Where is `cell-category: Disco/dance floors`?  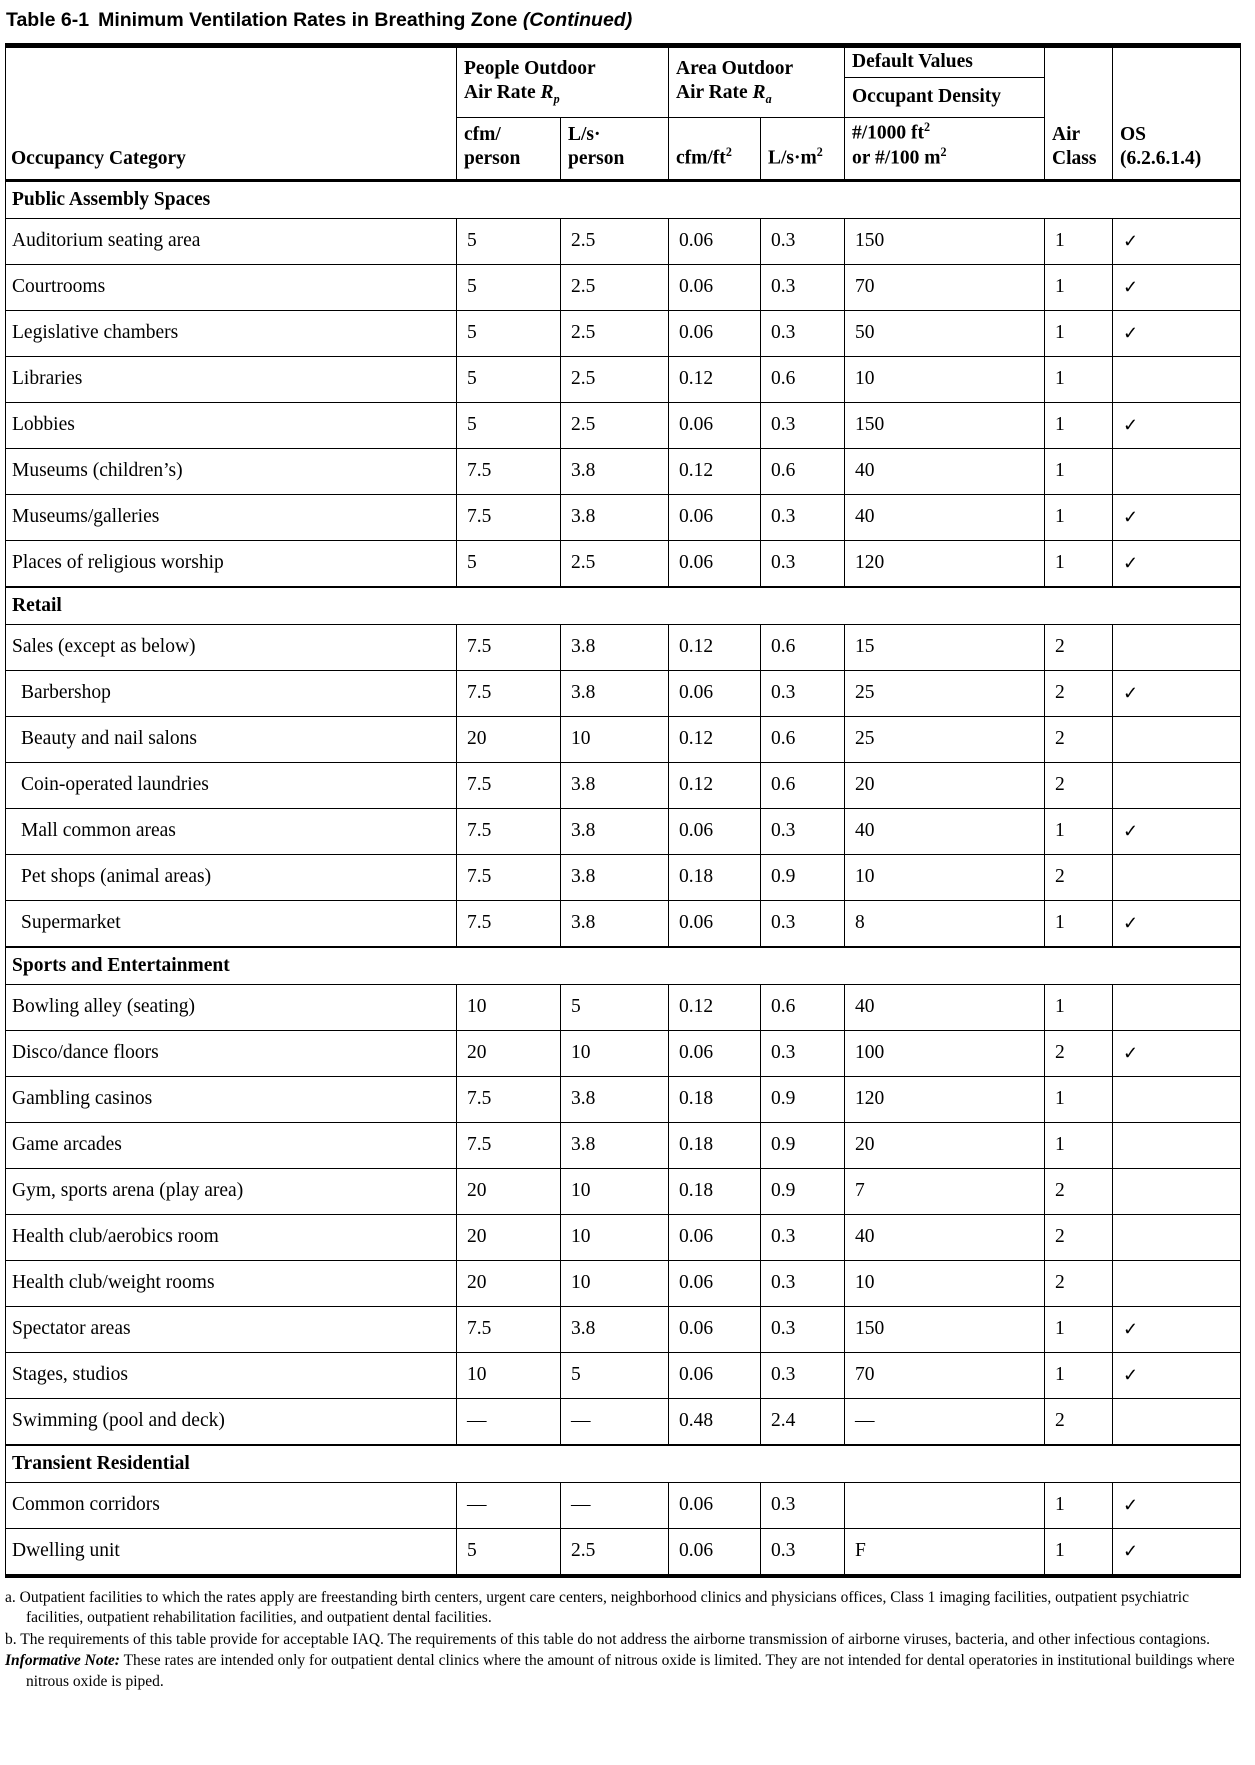 cell-category: Disco/dance floors is located at coordinates (231, 1053).